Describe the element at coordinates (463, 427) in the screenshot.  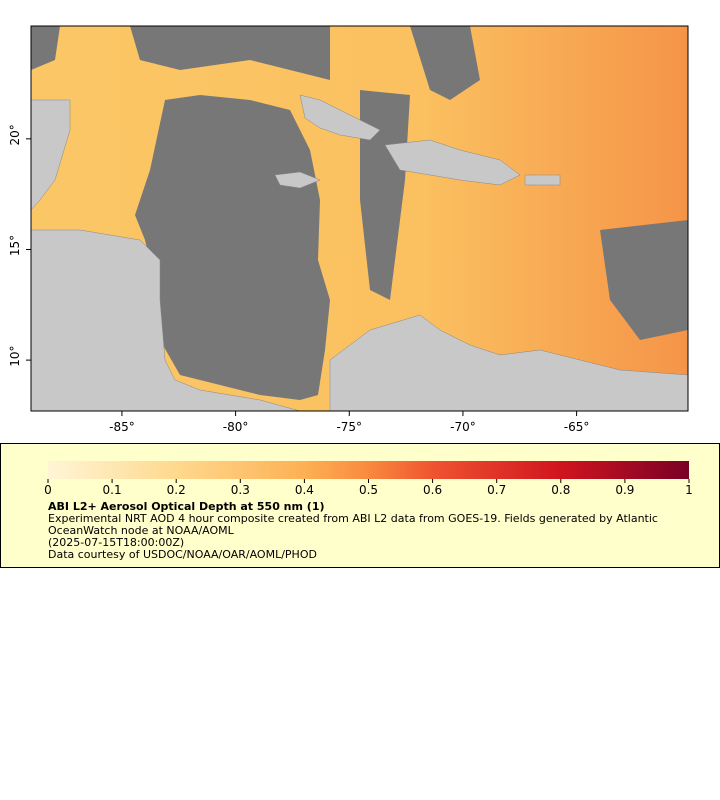
I see `x-tick-label: -70°` at that location.